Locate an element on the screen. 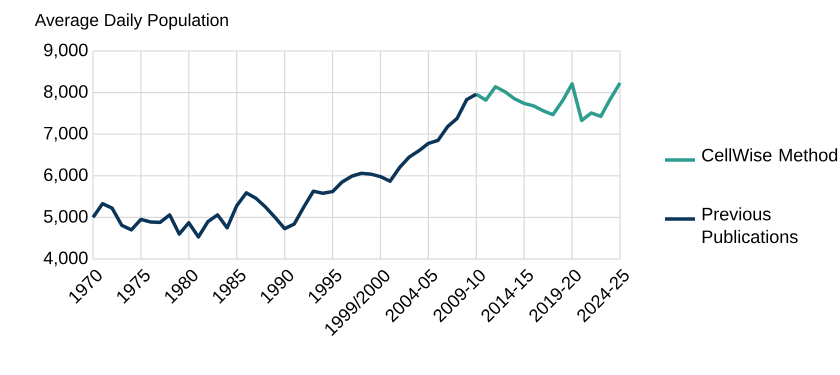 The image size is (840, 375). legend-label: Previous Publications is located at coordinates (750, 225).